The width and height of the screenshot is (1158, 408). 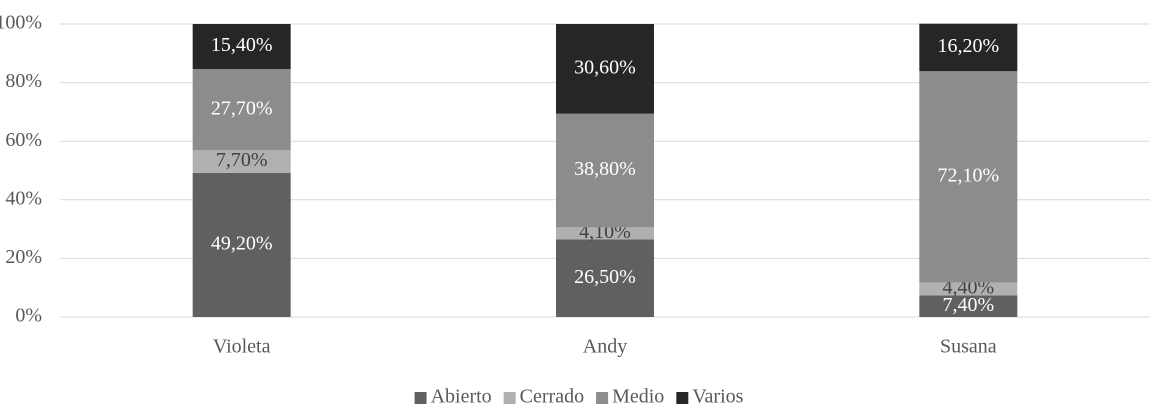 What do you see at coordinates (605, 347) in the screenshot?
I see `x-tick-label: Andy` at bounding box center [605, 347].